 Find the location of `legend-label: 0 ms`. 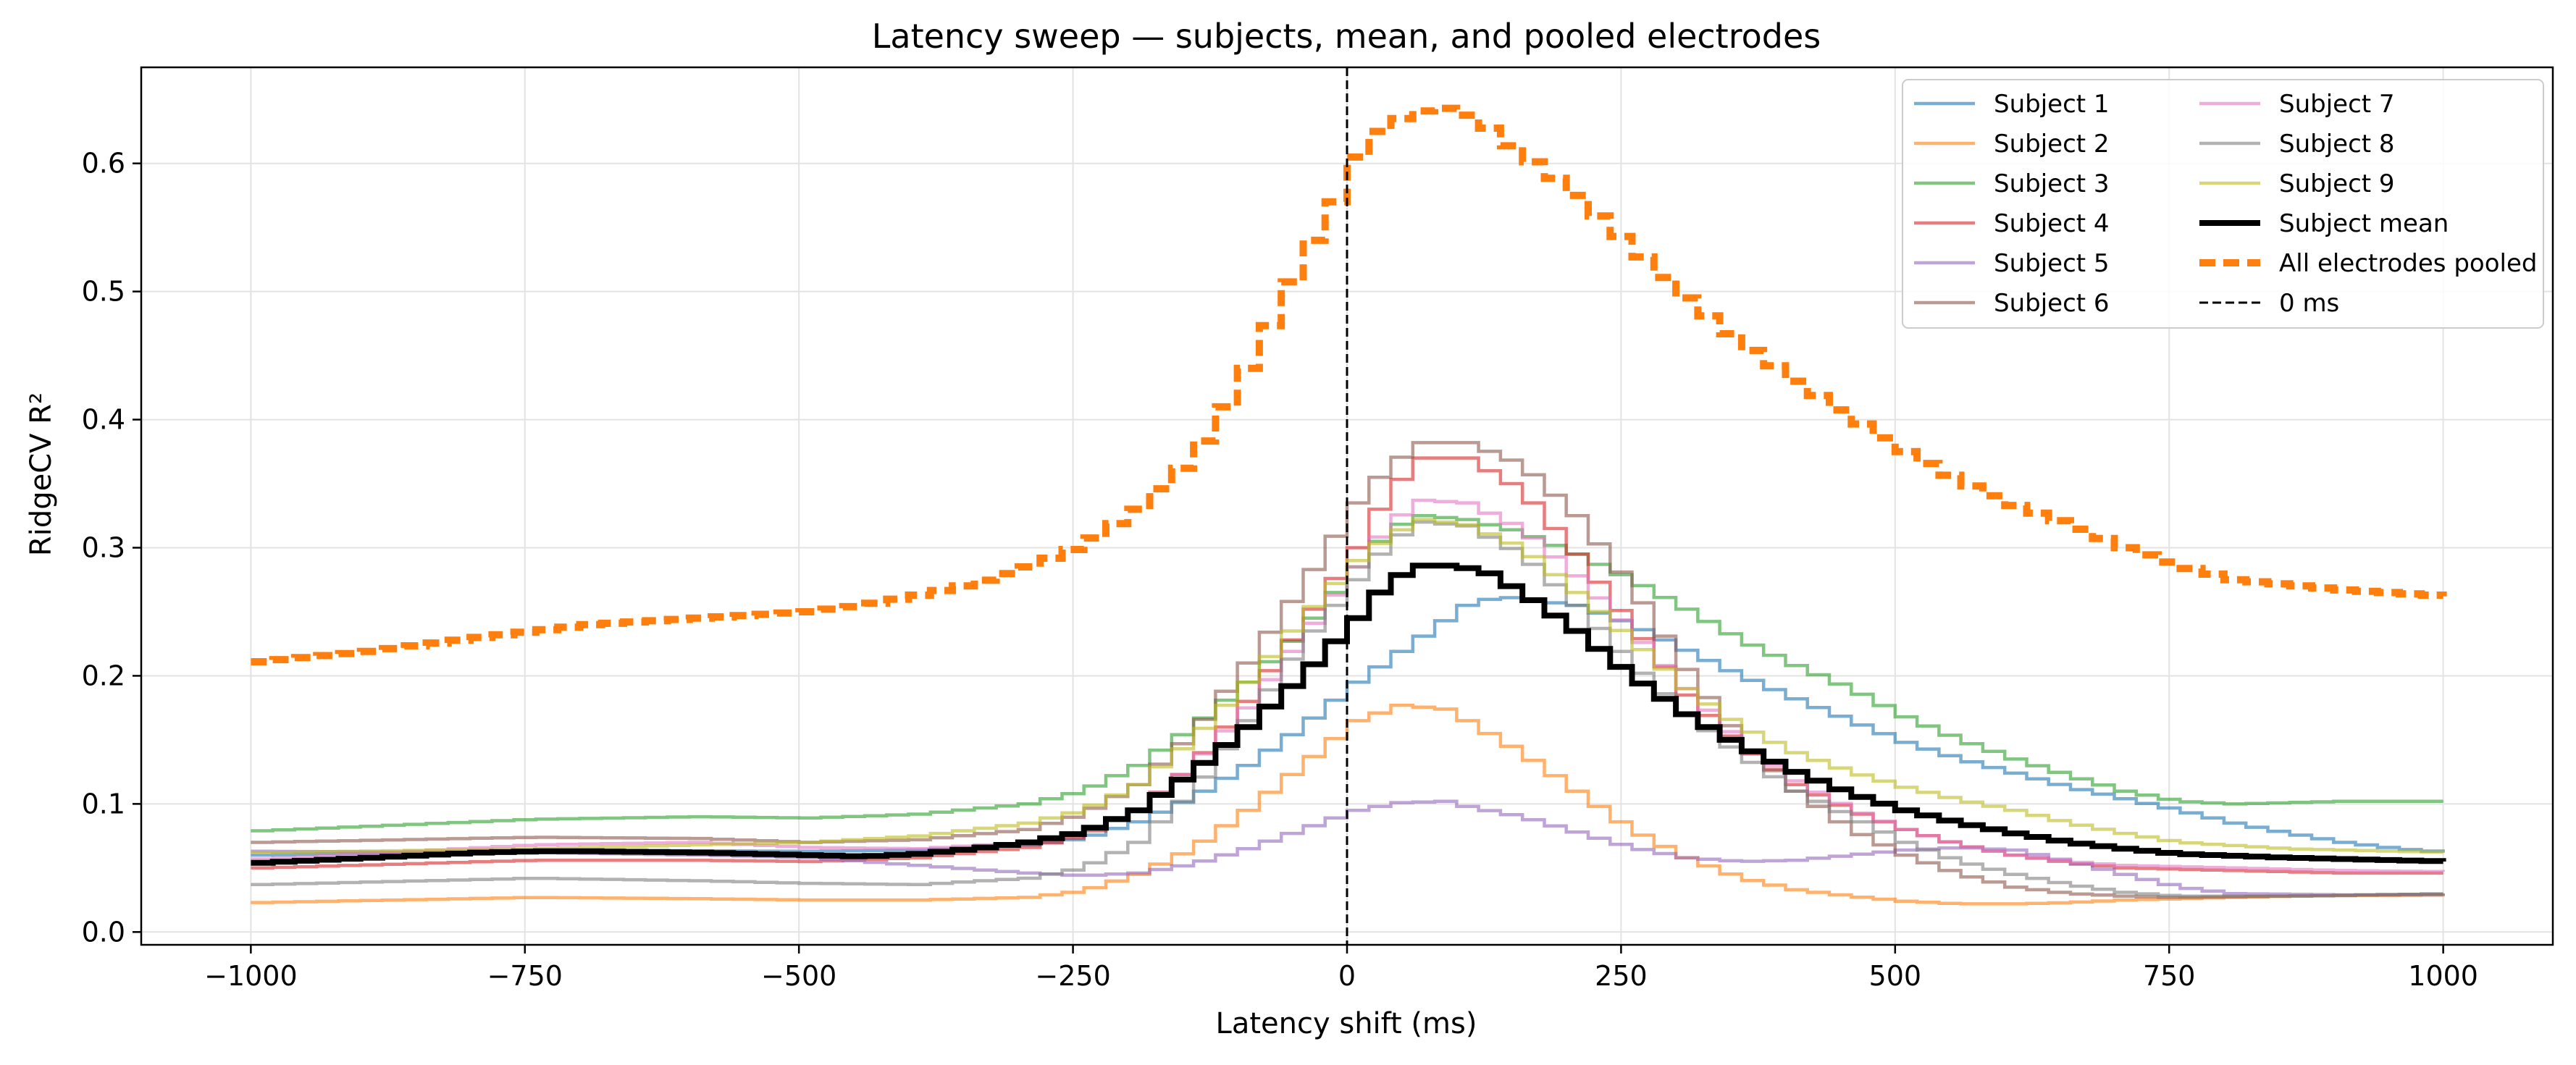

legend-label: 0 ms is located at coordinates (2309, 303).